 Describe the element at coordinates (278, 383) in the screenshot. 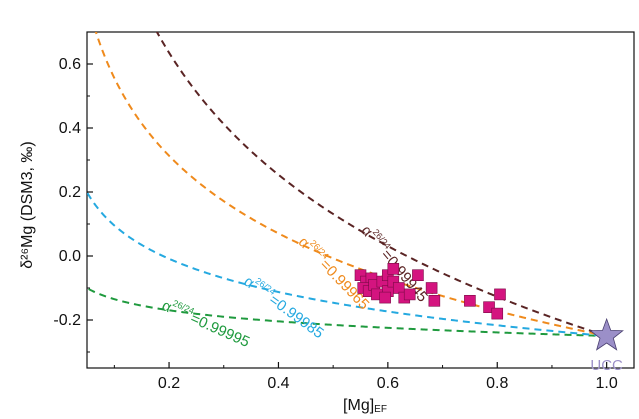

I see `x-tick-label: 0.4` at that location.